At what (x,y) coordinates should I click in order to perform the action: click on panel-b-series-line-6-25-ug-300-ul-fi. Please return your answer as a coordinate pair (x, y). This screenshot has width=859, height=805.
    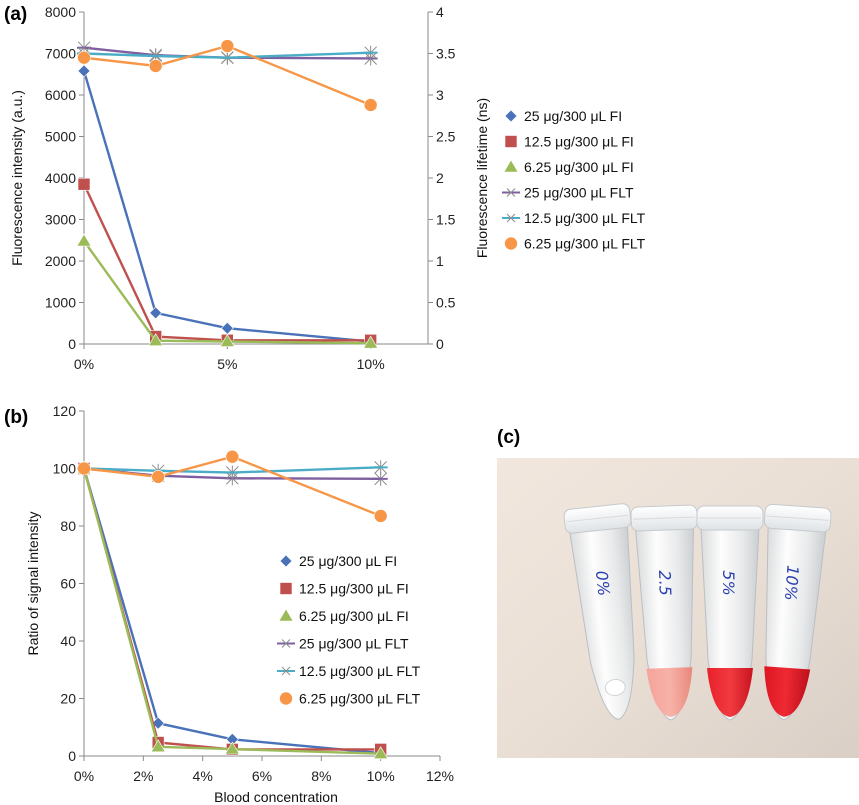
    Looking at the image, I should click on (231, 611).